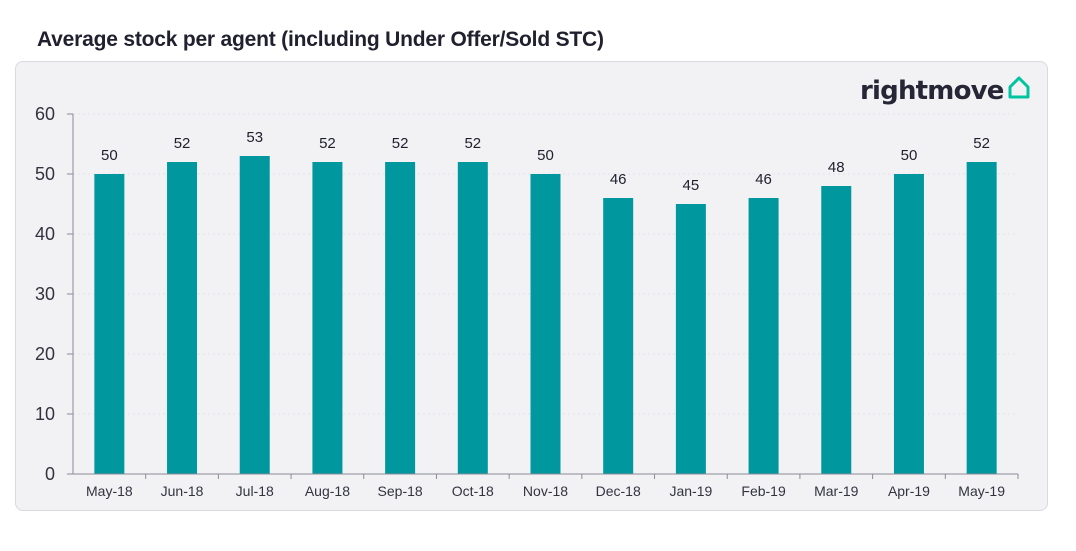 The width and height of the screenshot is (1076, 551). Describe the element at coordinates (981, 491) in the screenshot. I see `x-tick-label: May-19` at that location.